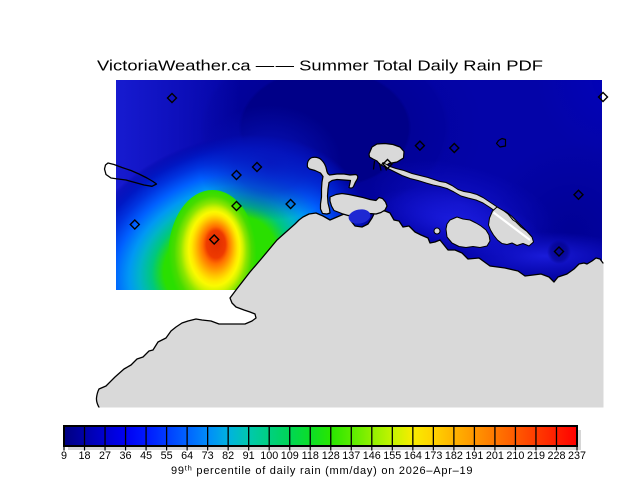 This screenshot has height=485, width=640. I want to click on svg-text: 55, so click(167, 456).